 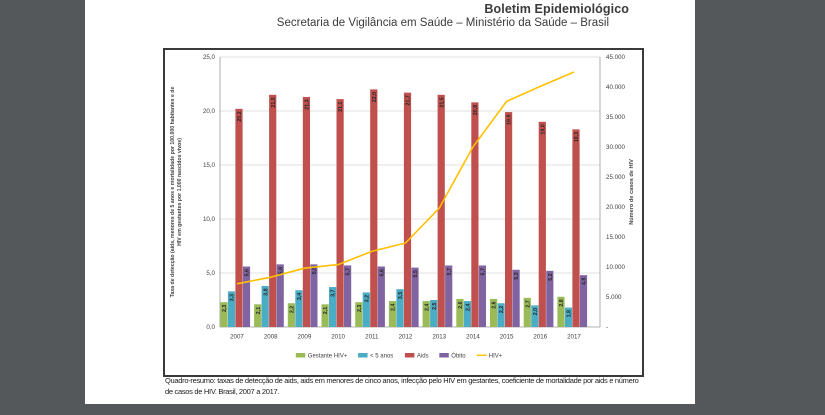 What do you see at coordinates (607, 327) in the screenshot?
I see `right-axis-tick-label: -` at bounding box center [607, 327].